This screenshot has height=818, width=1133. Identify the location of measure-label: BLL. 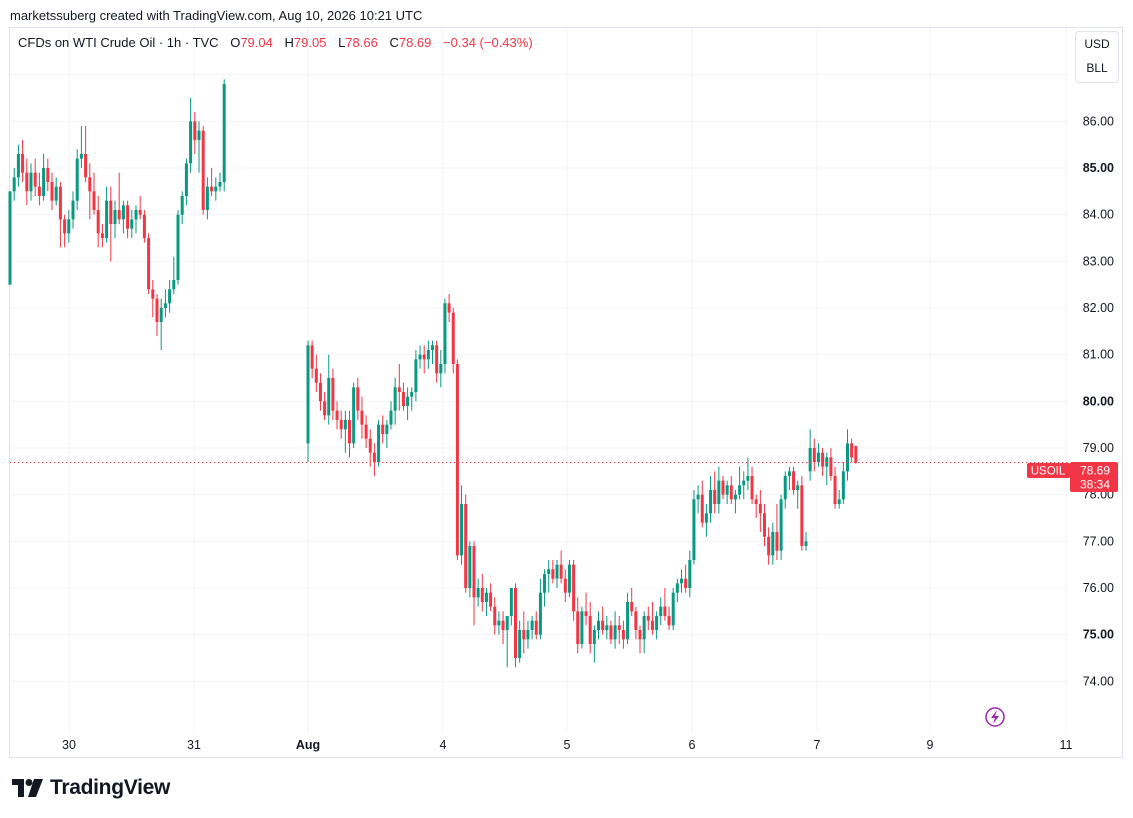
(1097, 68).